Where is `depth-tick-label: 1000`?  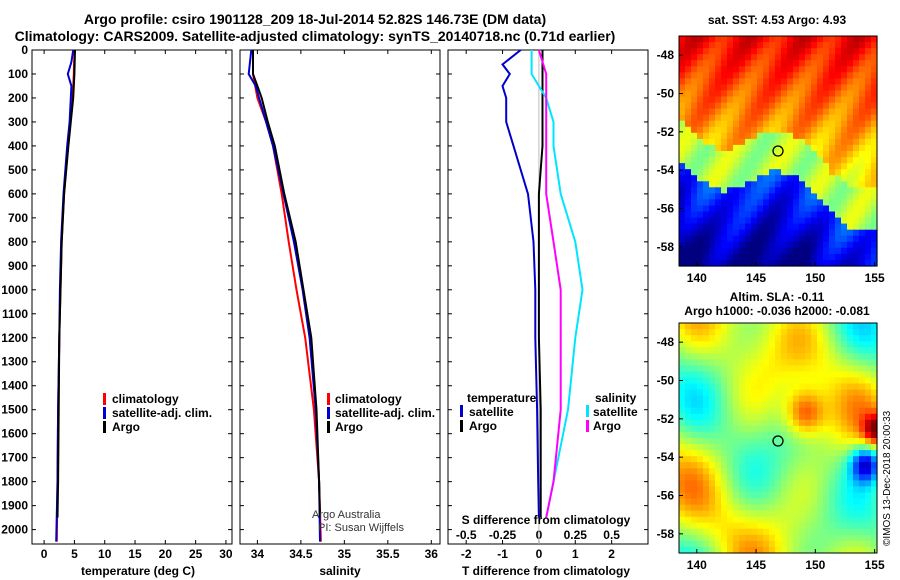
depth-tick-label: 1000 is located at coordinates (14, 290).